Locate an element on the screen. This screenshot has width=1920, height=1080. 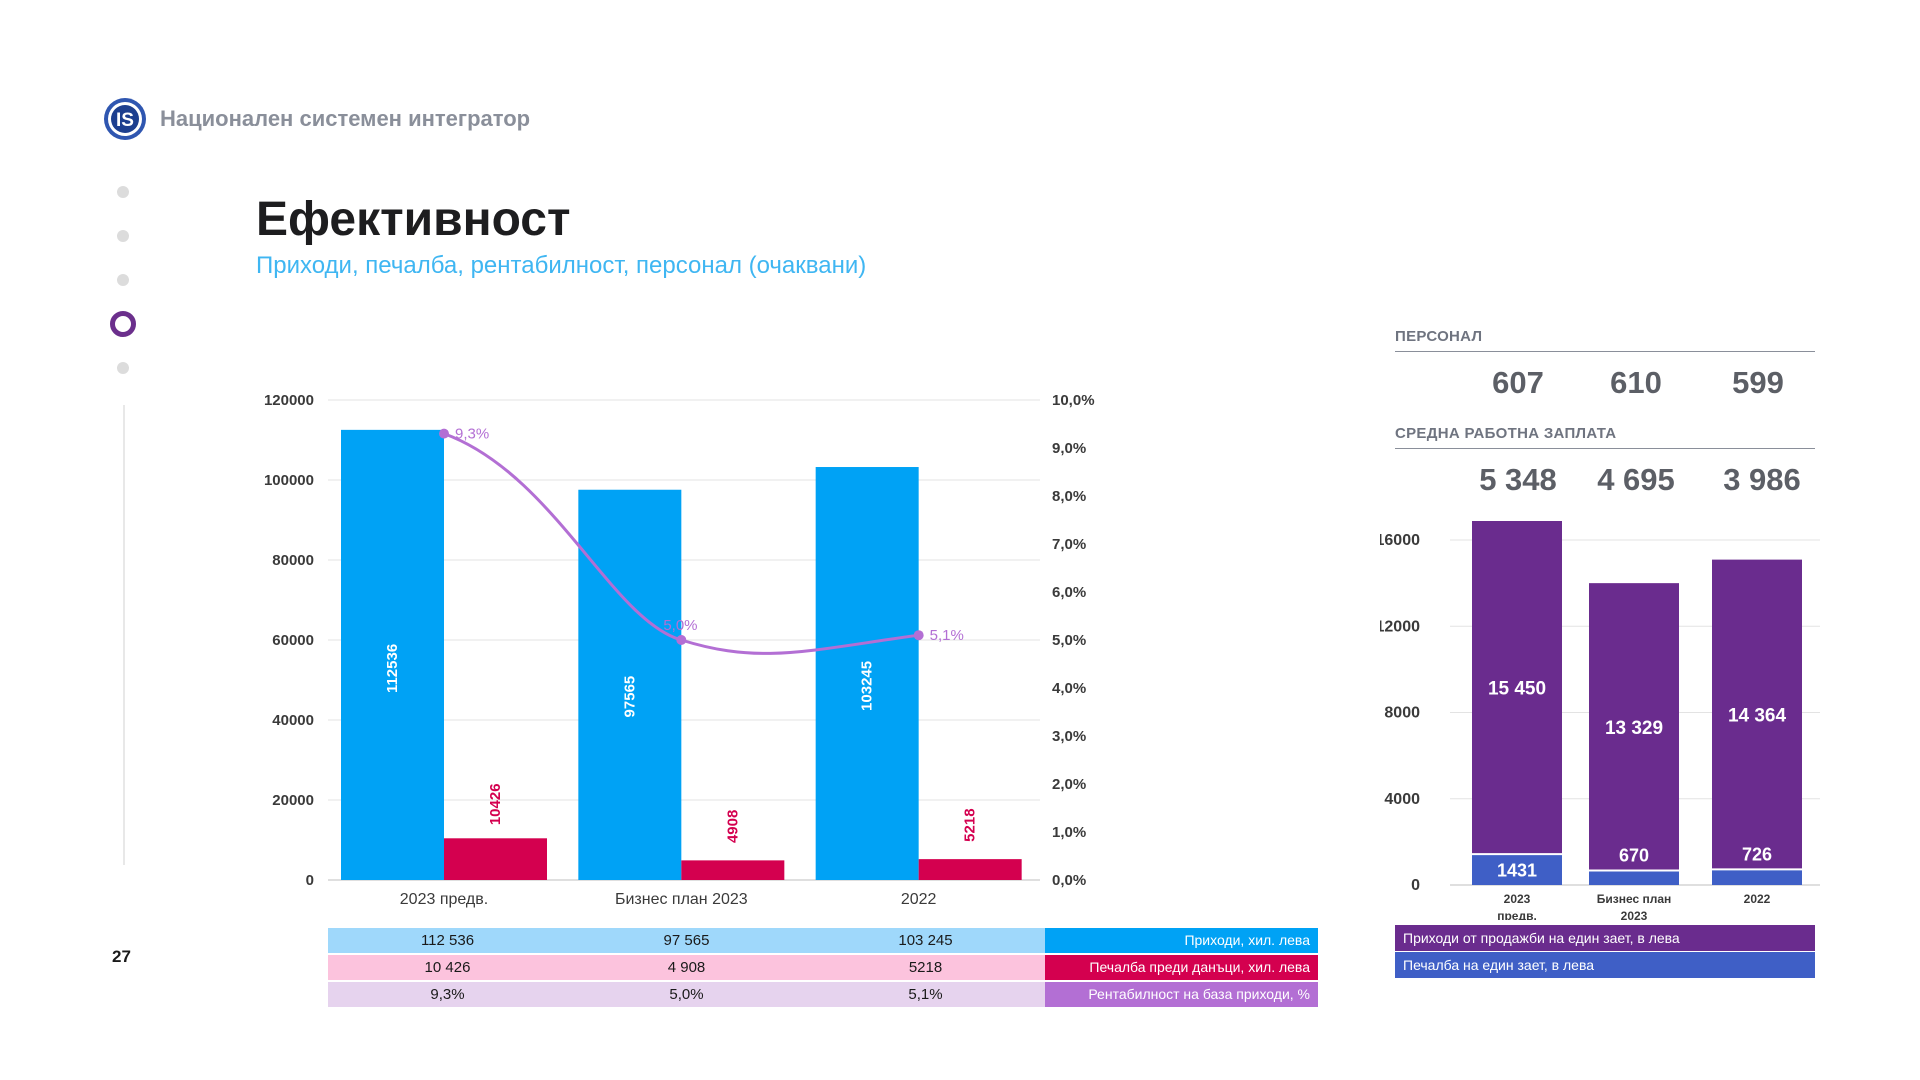
y2-tick-label: 6,0% is located at coordinates (1069, 592).